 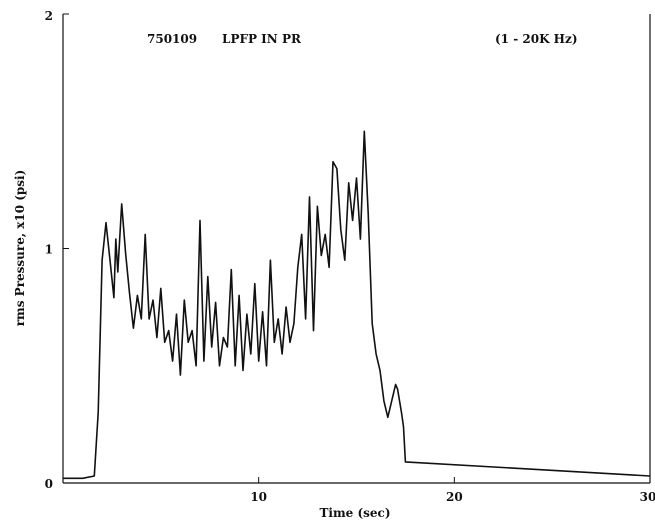 What do you see at coordinates (49, 16) in the screenshot?
I see `y-tick-label: 2` at bounding box center [49, 16].